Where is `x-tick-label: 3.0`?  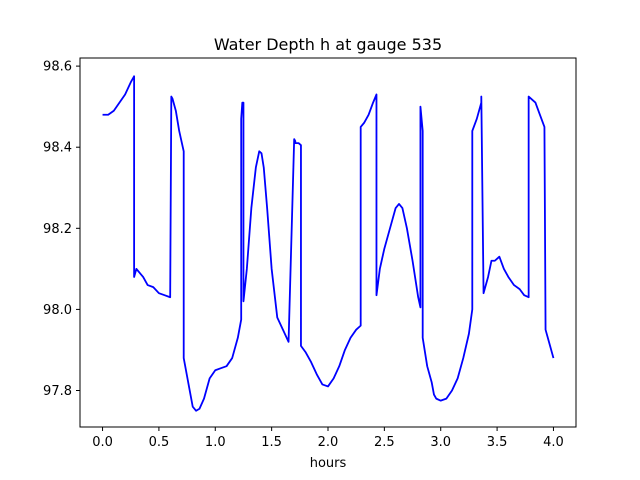
x-tick-label: 3.0 is located at coordinates (440, 442).